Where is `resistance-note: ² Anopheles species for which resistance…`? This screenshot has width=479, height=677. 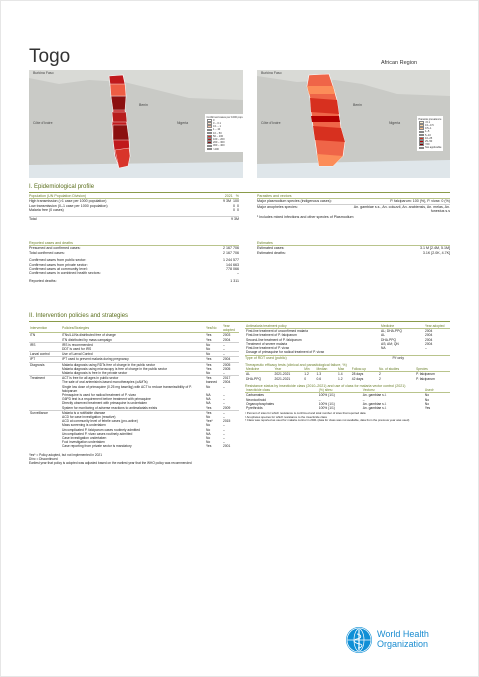
resistance-note: ² Anopheles species for which resistance… is located at coordinates (286, 416).